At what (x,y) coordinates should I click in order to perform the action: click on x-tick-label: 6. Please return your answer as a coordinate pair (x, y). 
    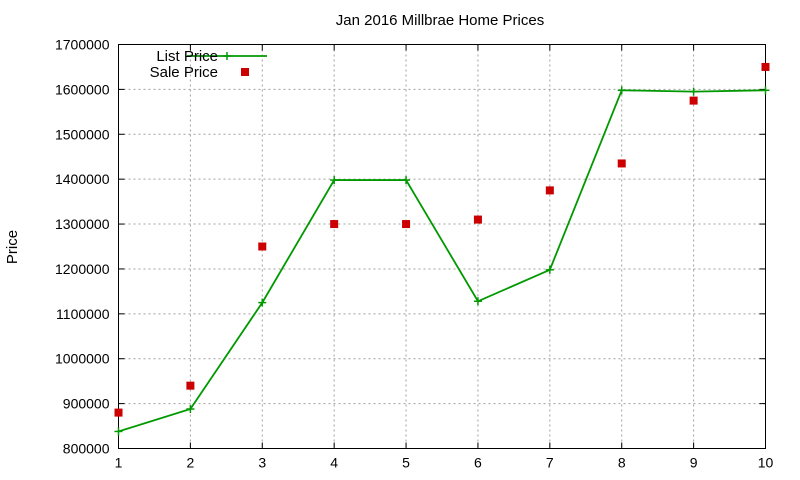
    Looking at the image, I should click on (478, 463).